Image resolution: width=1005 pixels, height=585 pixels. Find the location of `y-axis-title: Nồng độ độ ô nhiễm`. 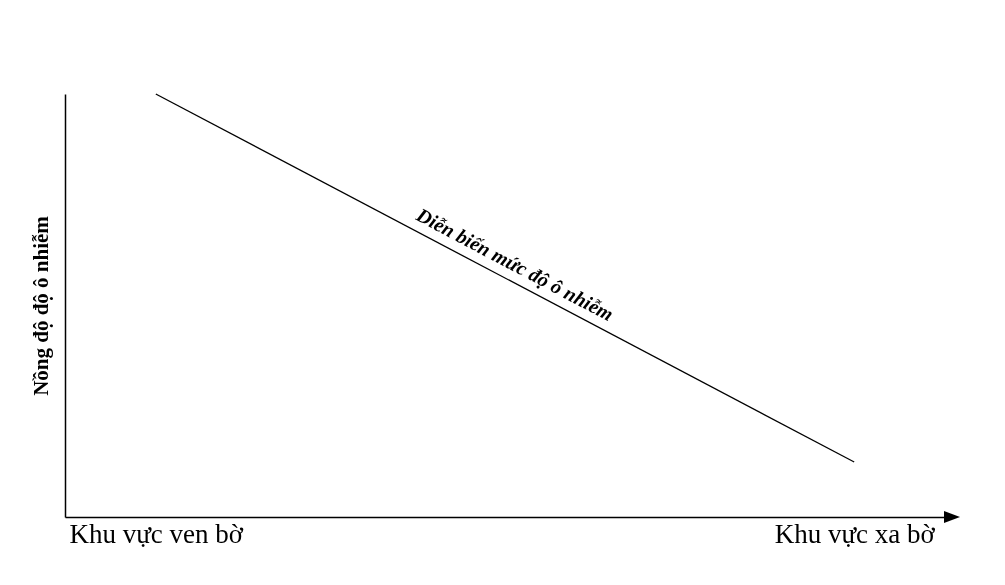

y-axis-title: Nồng độ độ ô nhiễm is located at coordinates (40, 305).